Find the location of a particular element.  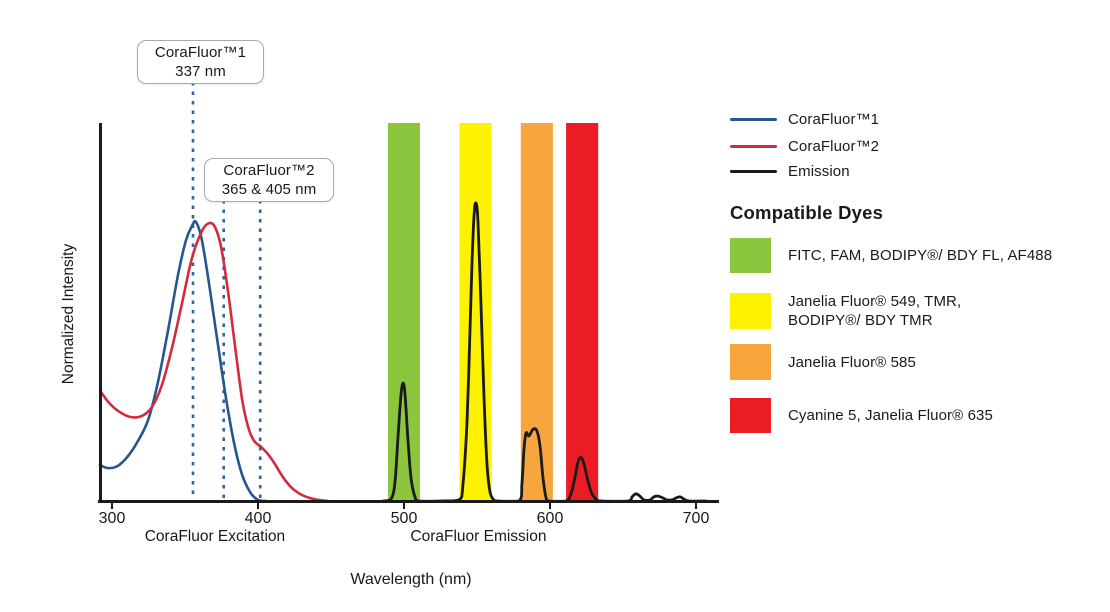

legend-line-swatch-red is located at coordinates (753, 146).